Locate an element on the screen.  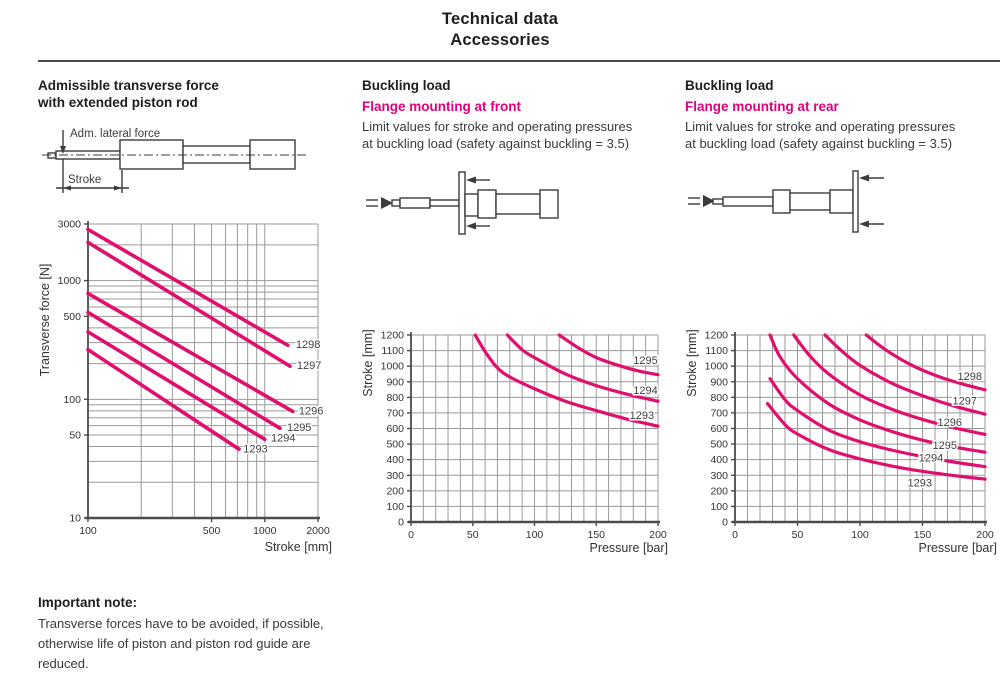
front-flange-plate is located at coordinates (462, 203).